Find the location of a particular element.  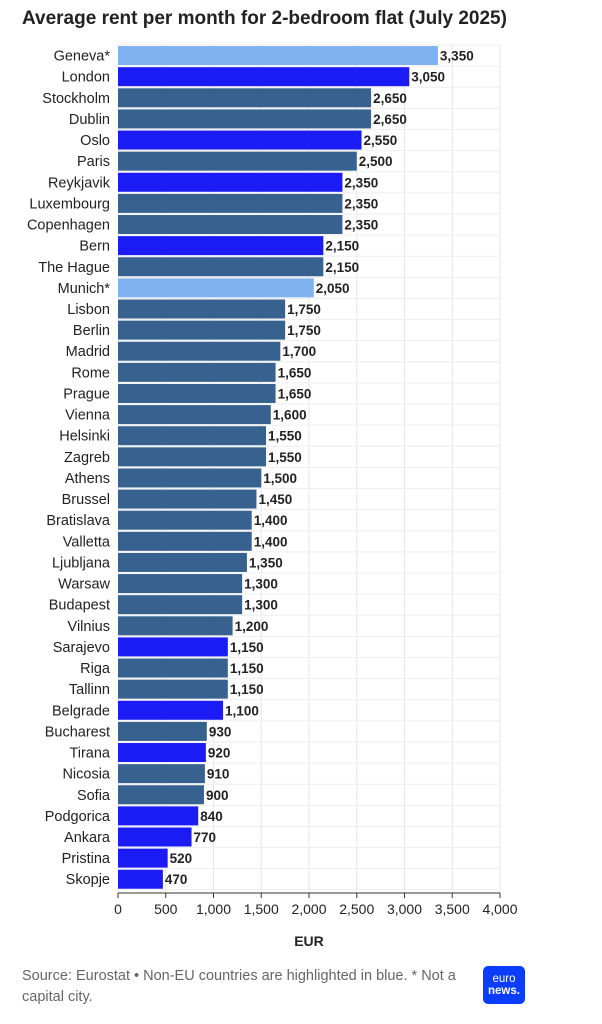

value-label: 1,100 is located at coordinates (242, 710).